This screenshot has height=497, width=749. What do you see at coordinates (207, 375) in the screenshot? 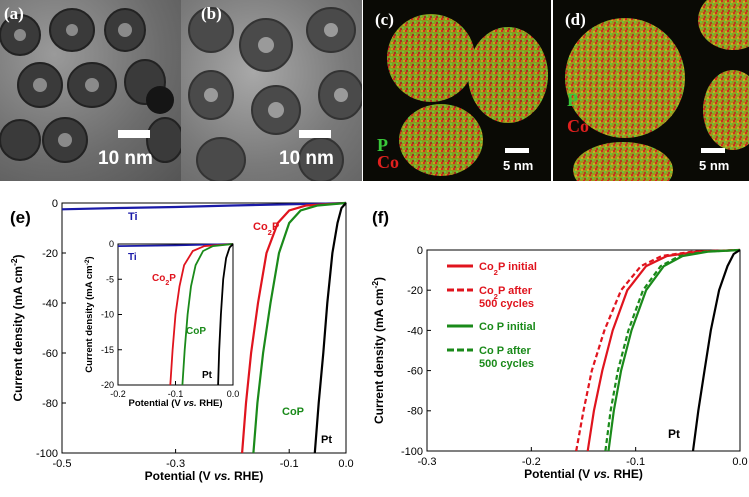
I see `inset-series-label: Pt` at bounding box center [207, 375].